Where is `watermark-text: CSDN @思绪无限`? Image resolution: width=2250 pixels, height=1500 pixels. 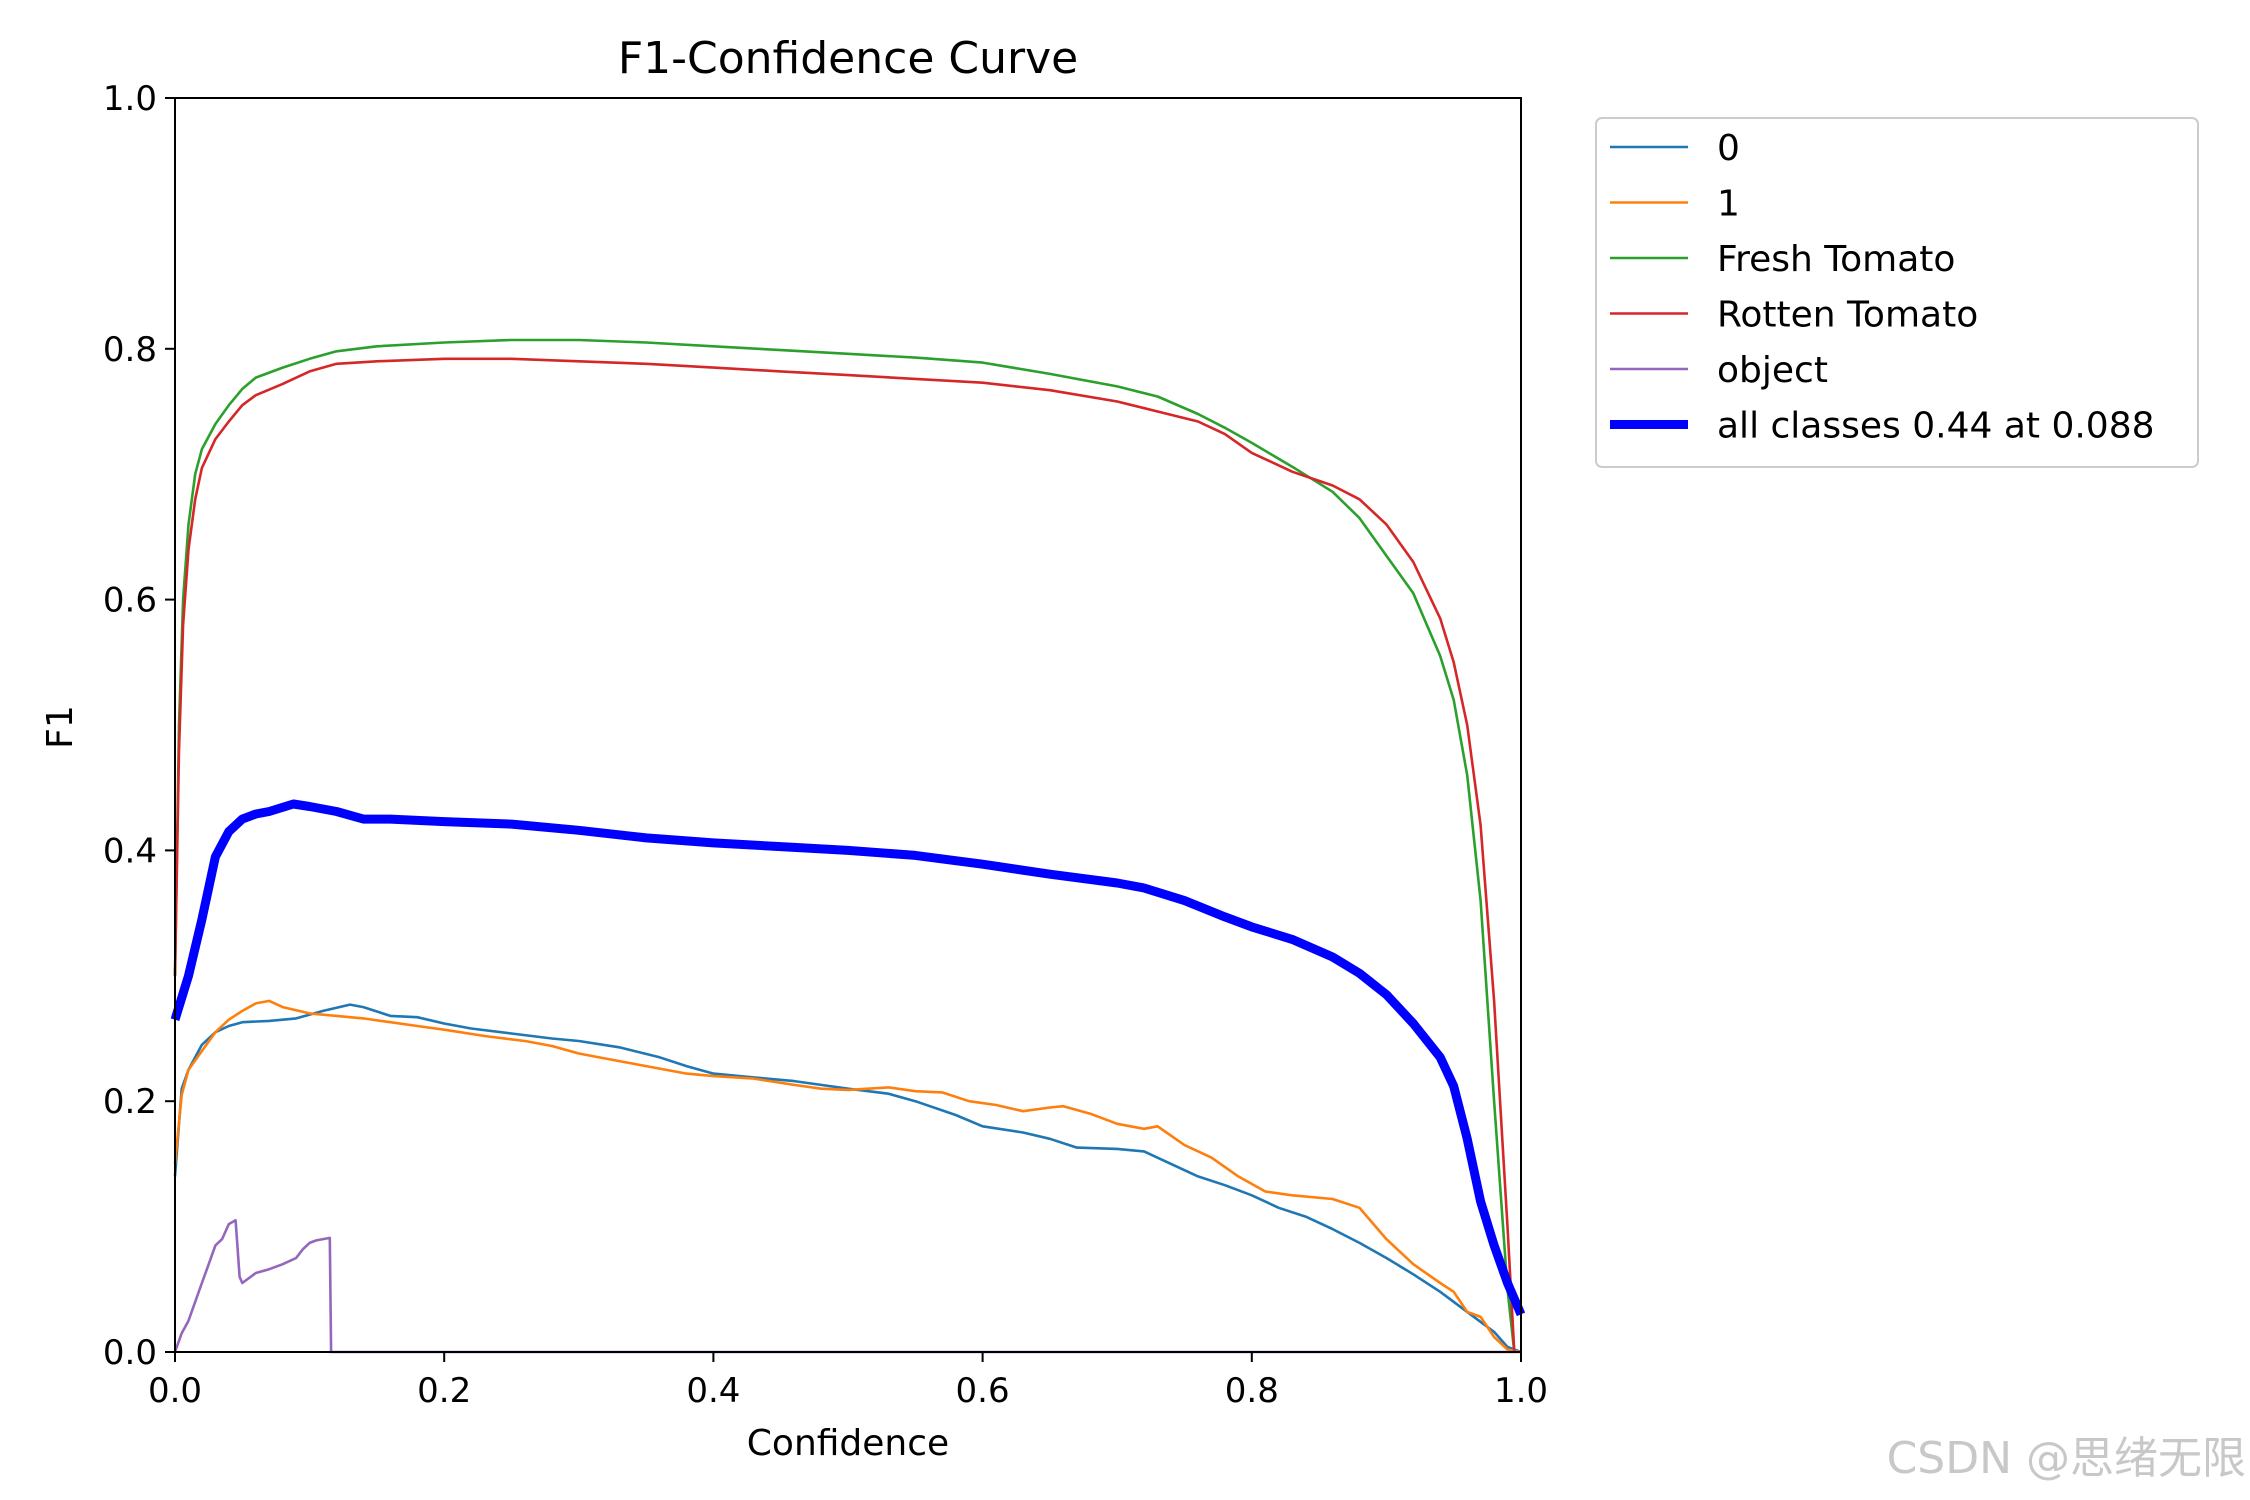 watermark-text: CSDN @思绪无限 is located at coordinates (2066, 1458).